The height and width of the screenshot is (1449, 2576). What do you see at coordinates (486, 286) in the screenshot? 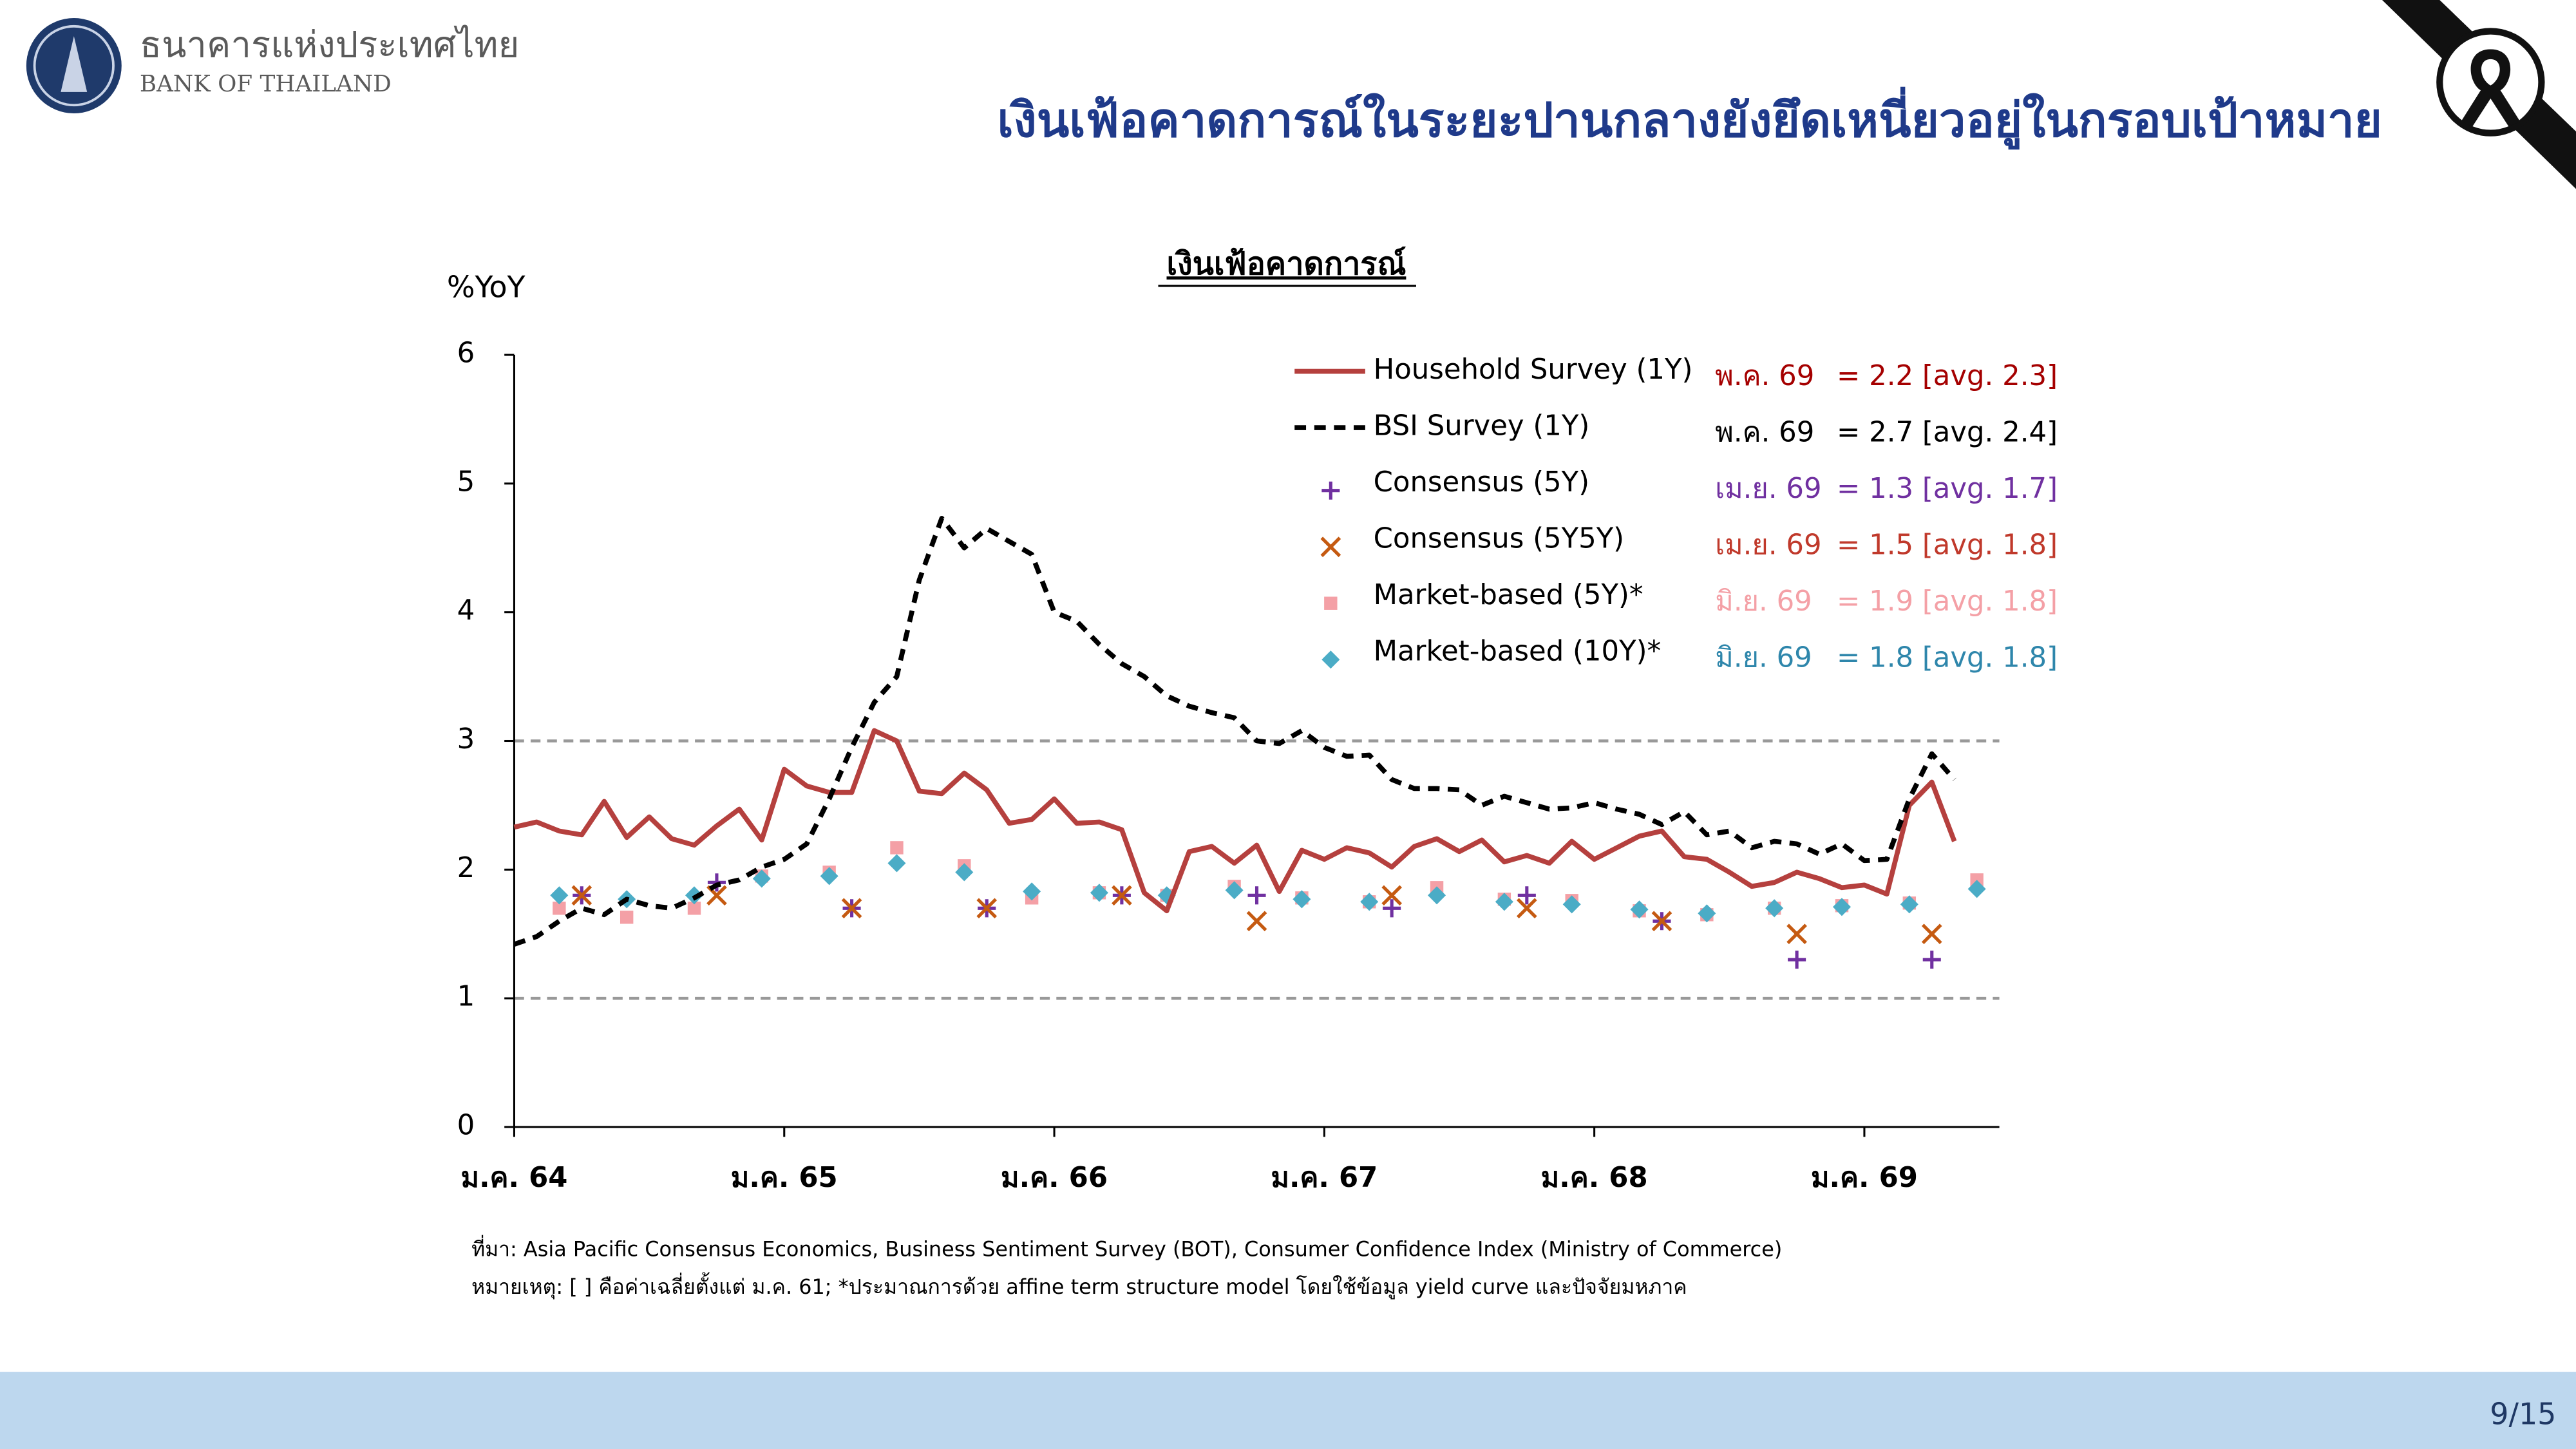
I see `y-axis-label: %YoY` at bounding box center [486, 286].